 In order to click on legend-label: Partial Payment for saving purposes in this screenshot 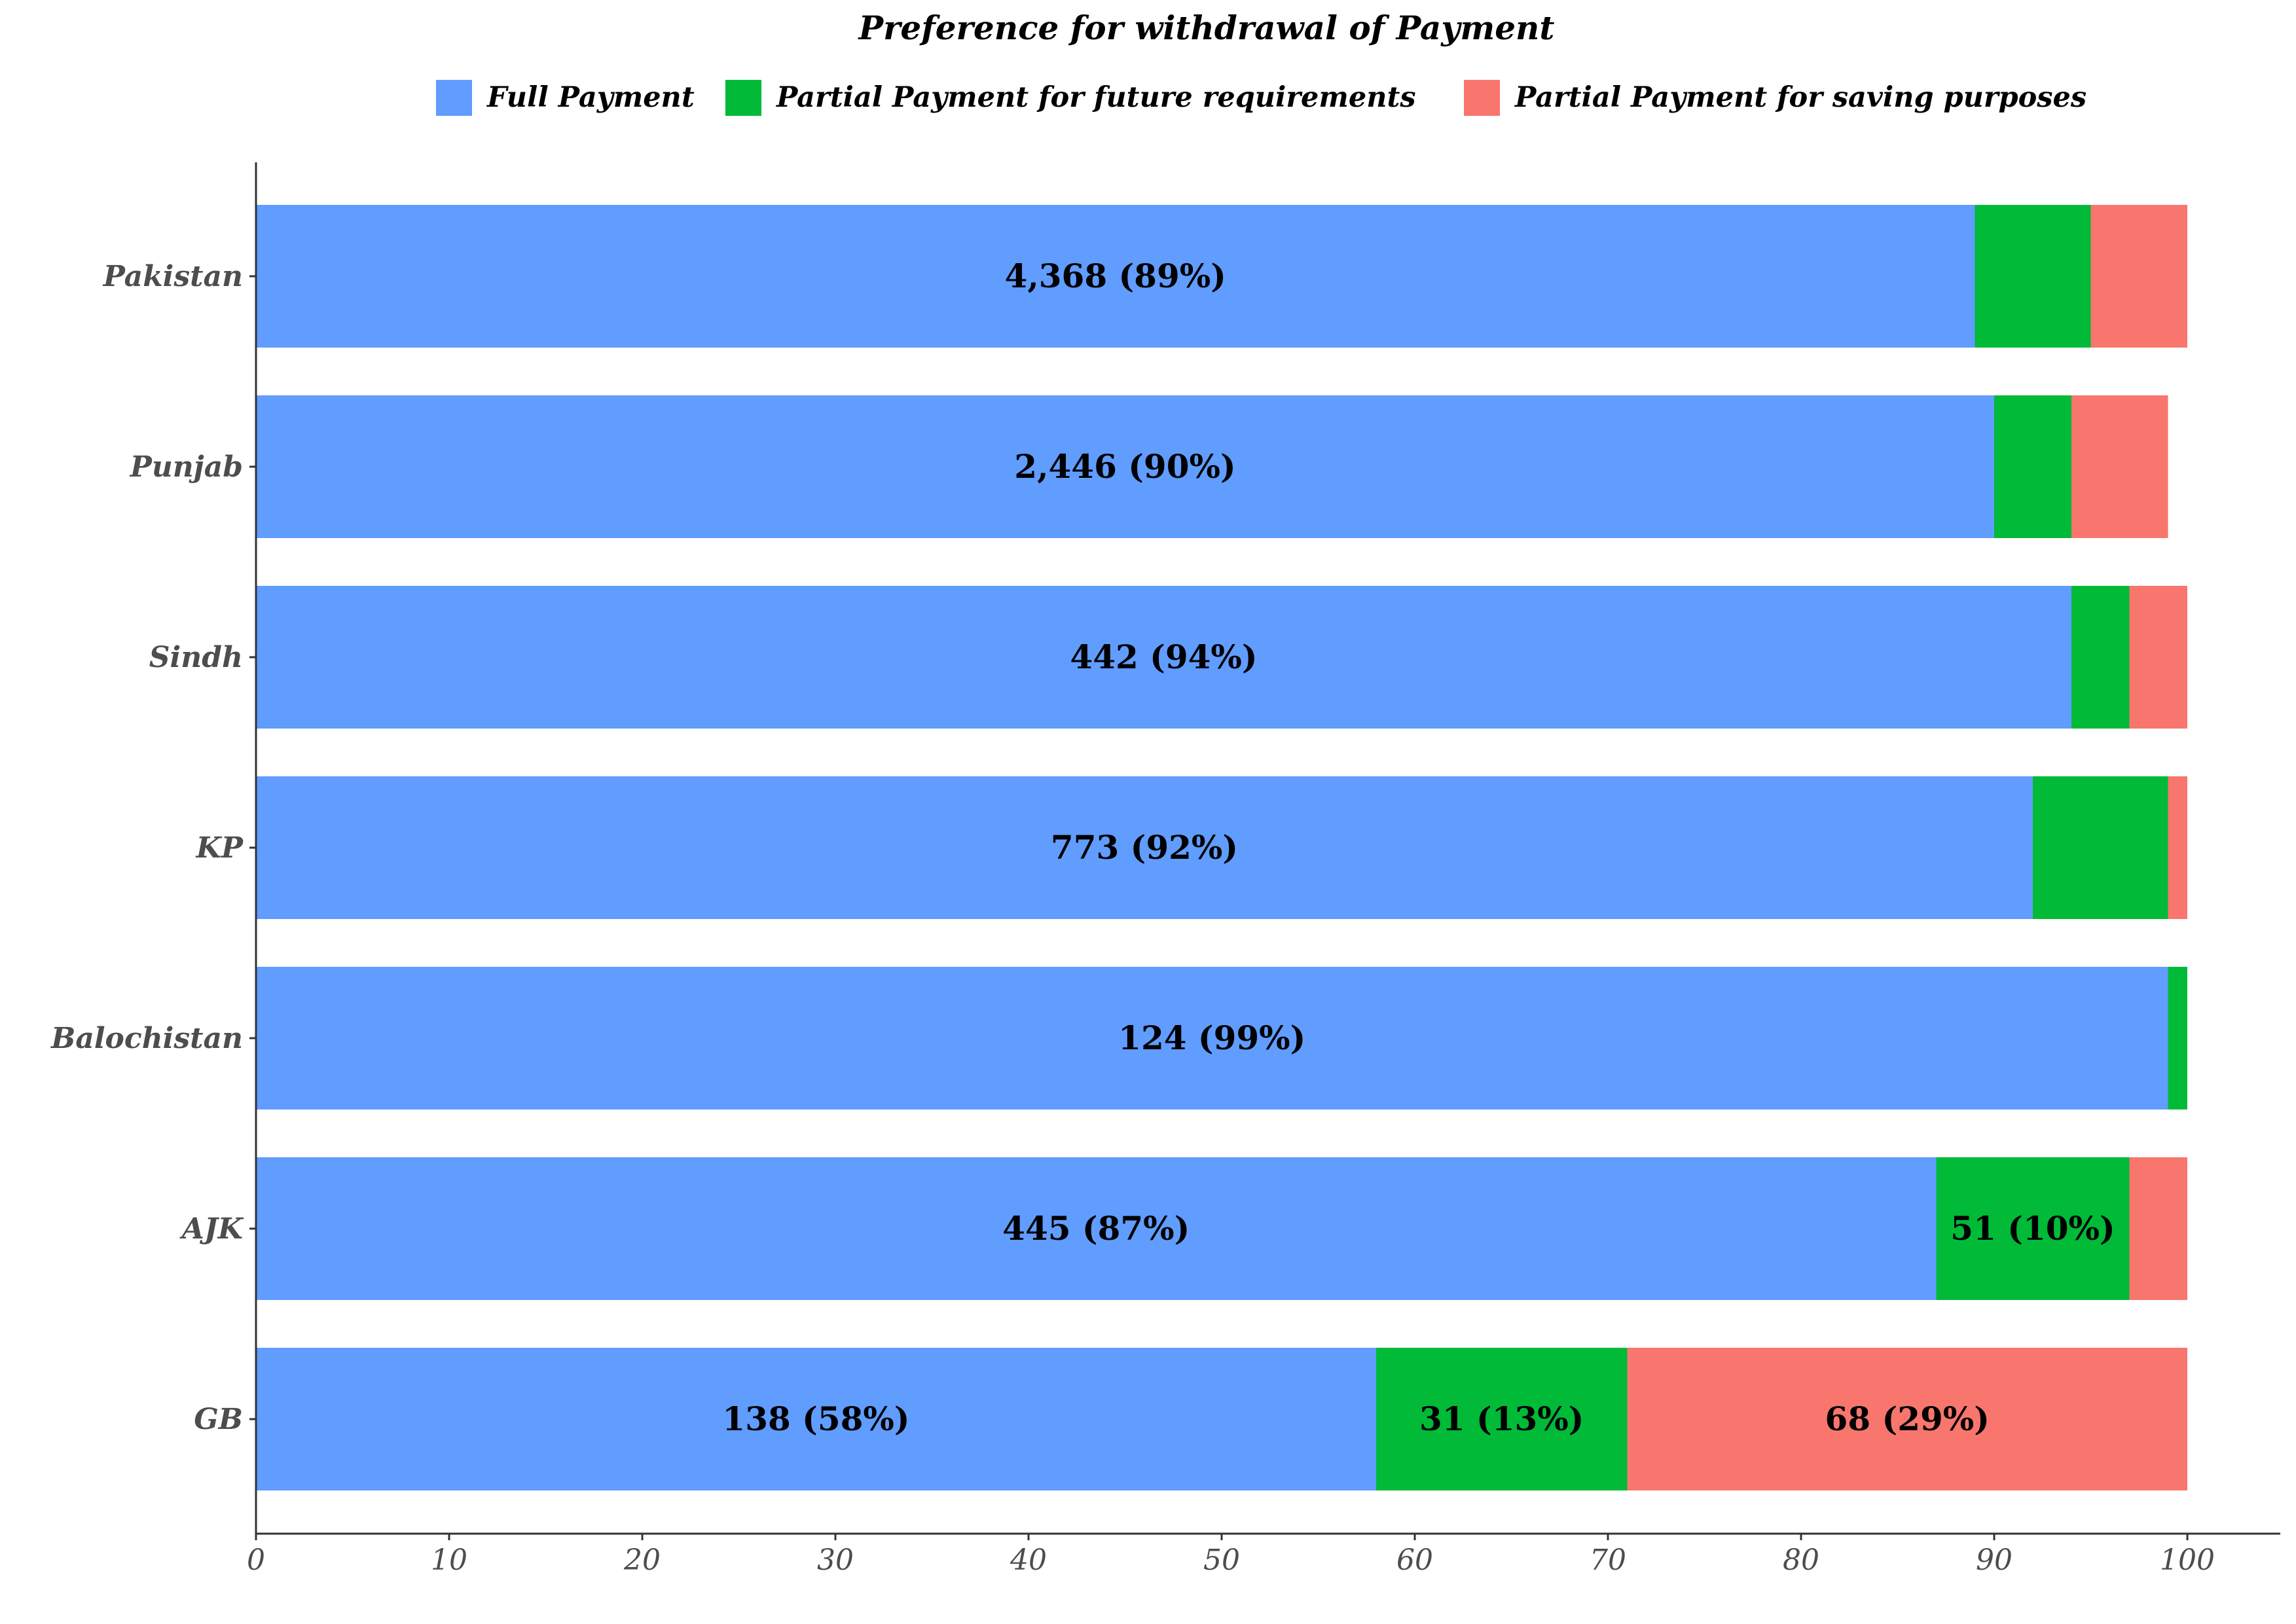, I will do `click(1800, 97)`.